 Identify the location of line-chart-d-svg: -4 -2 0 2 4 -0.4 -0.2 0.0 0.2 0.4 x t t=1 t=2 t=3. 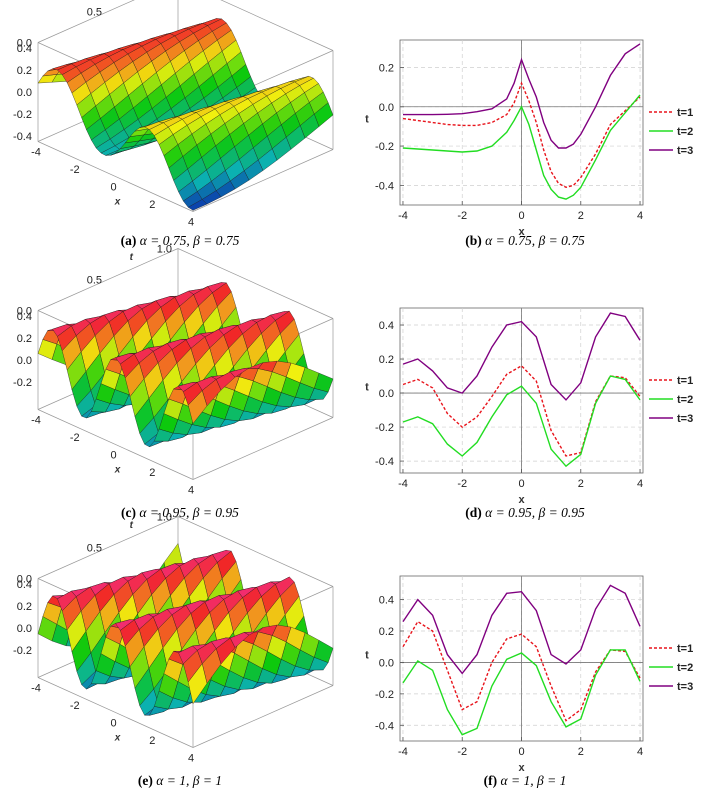
(529, 406).